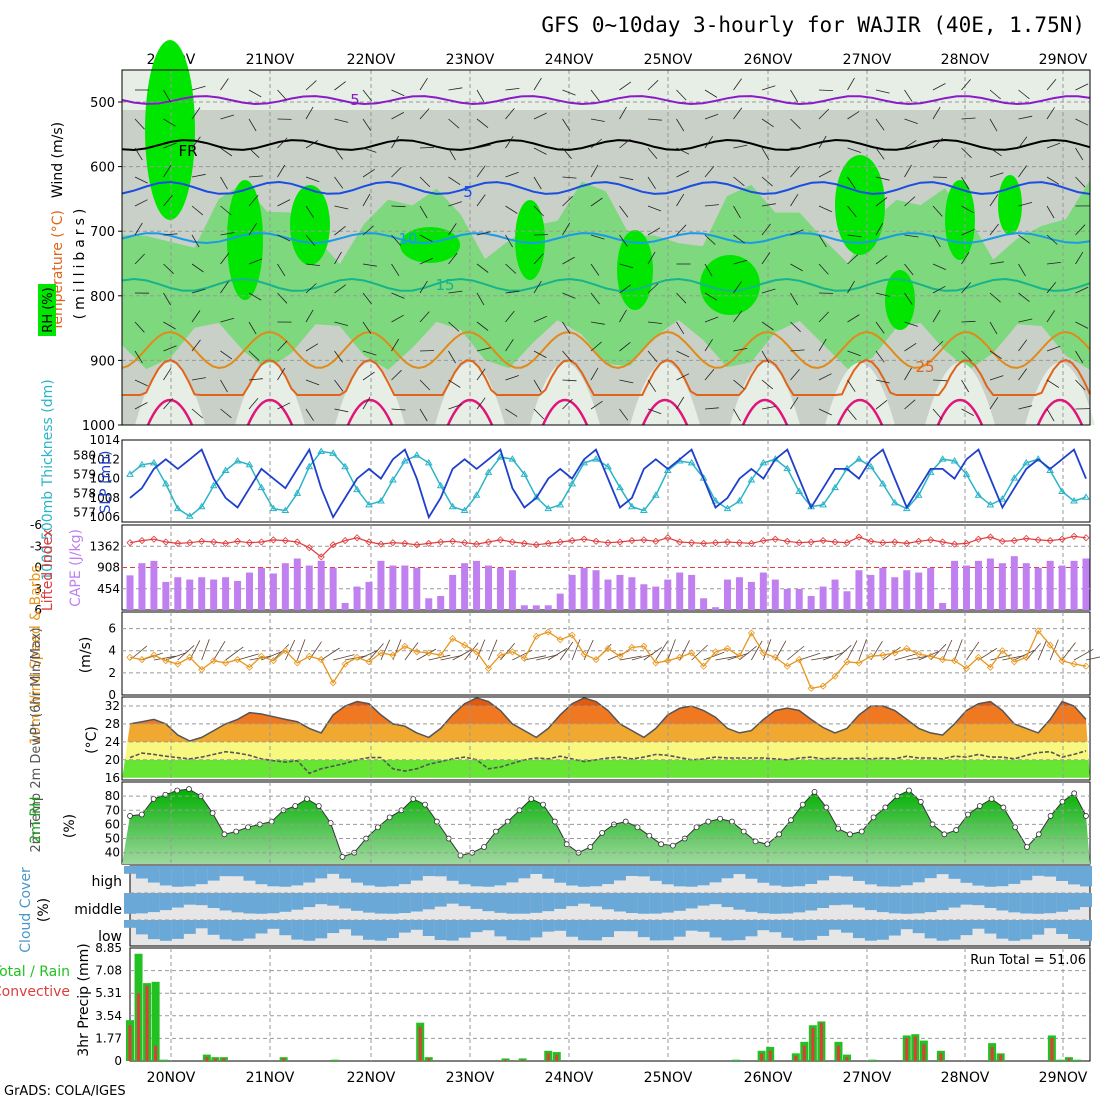 Image resolution: width=1100 pixels, height=1100 pixels. I want to click on precip-run-total: Run Total = 51.06, so click(1028, 960).